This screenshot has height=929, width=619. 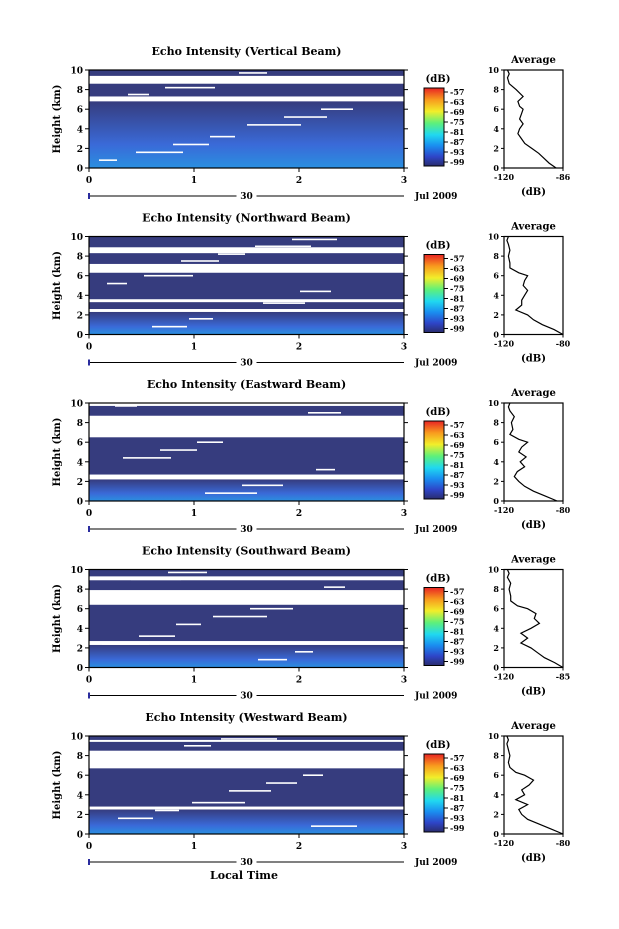 I want to click on y-tick-label: 8, so click(x=80, y=91).